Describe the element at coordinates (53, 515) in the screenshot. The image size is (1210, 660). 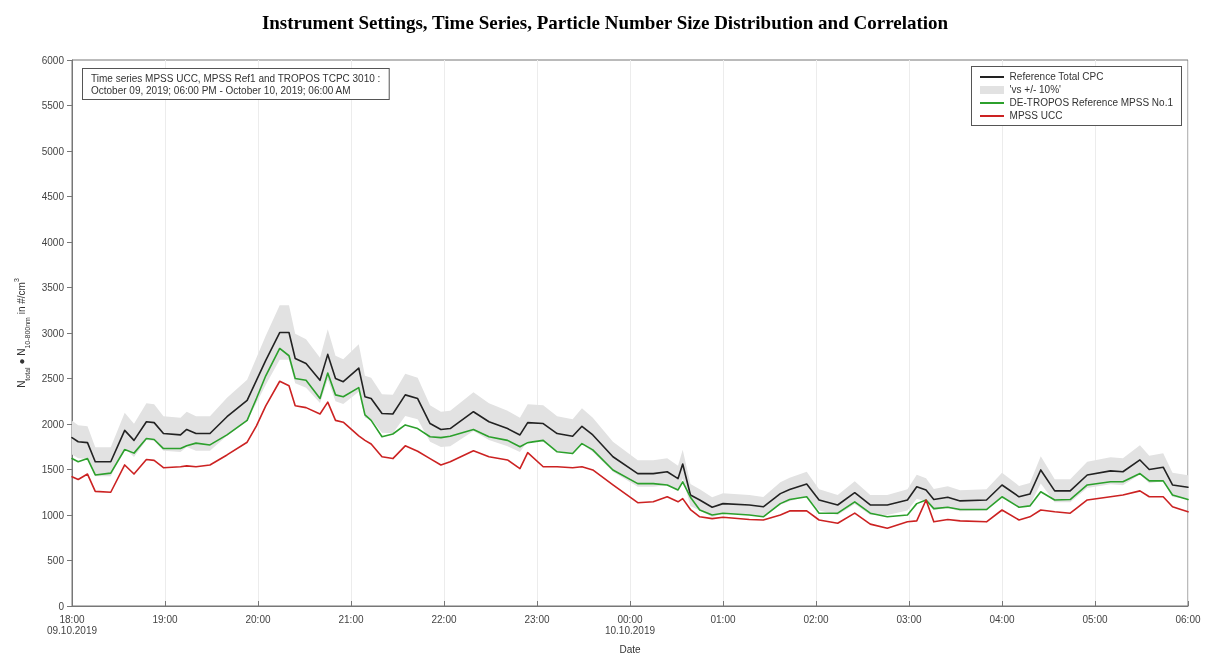
I see `y-tick-label: 1000` at that location.